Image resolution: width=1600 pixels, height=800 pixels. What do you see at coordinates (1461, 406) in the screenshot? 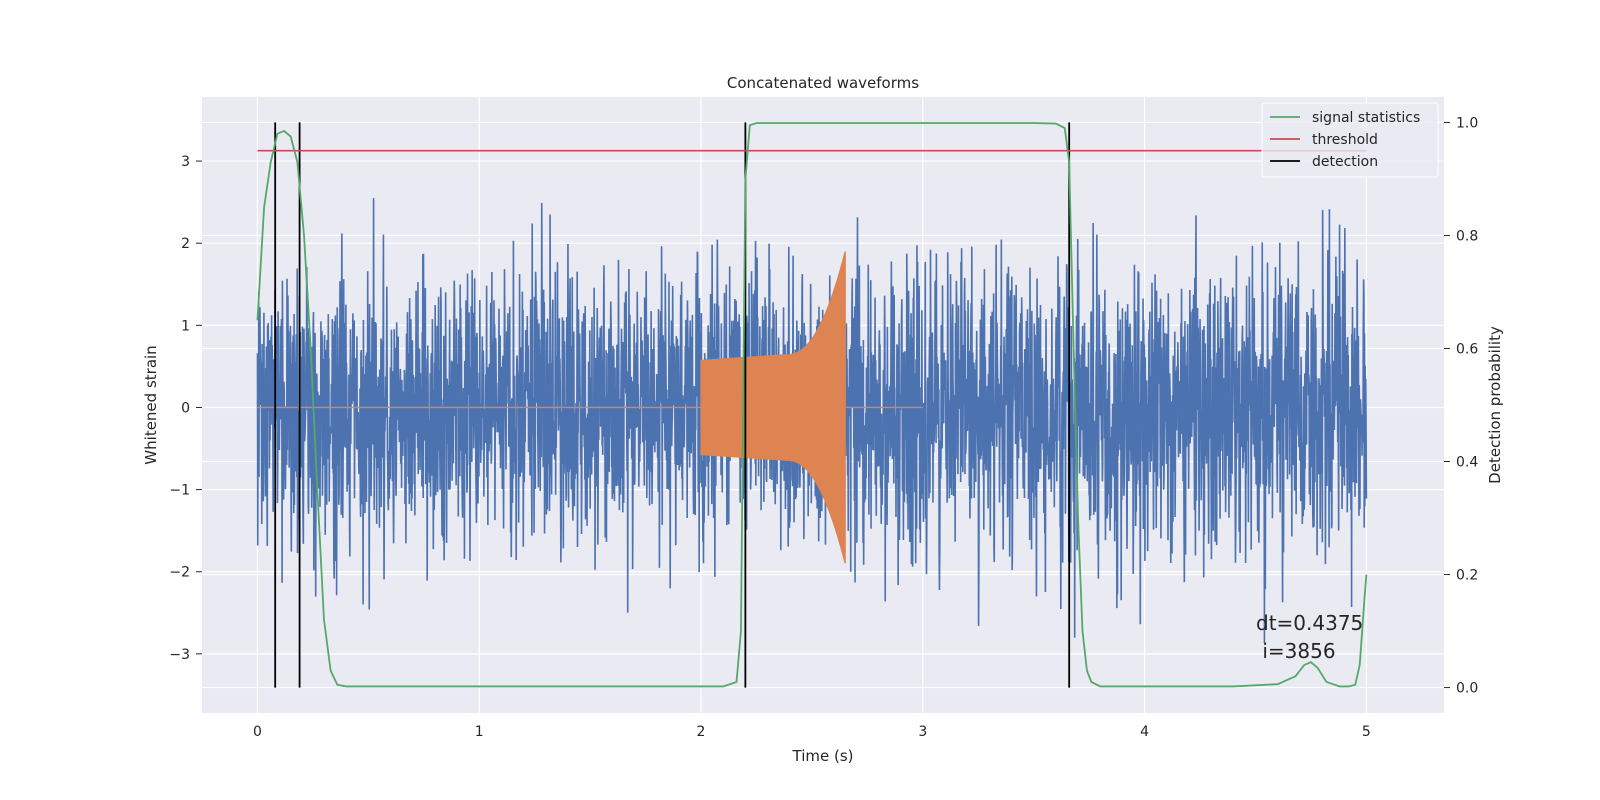
I see `y-right-axis-ticks: 0.0 0.2 0.4 0.6 0.8 1.0` at bounding box center [1461, 406].